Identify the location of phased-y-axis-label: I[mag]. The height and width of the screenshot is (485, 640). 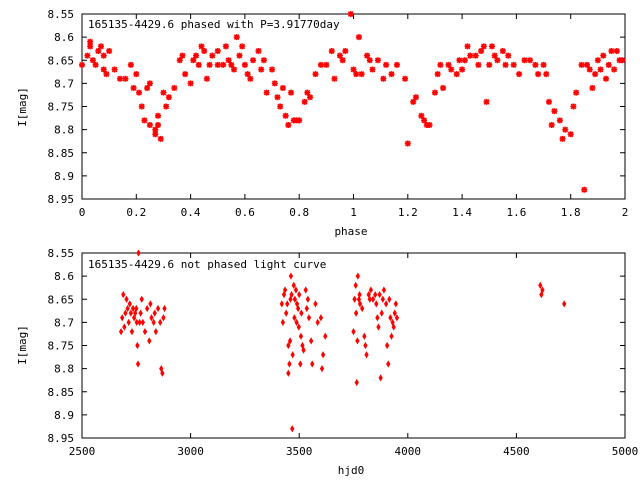
(22, 107).